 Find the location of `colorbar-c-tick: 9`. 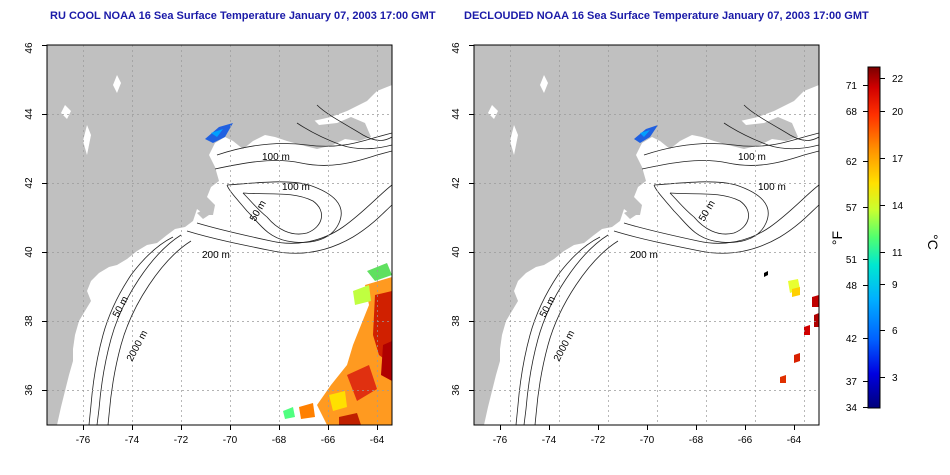

colorbar-c-tick: 9 is located at coordinates (895, 285).